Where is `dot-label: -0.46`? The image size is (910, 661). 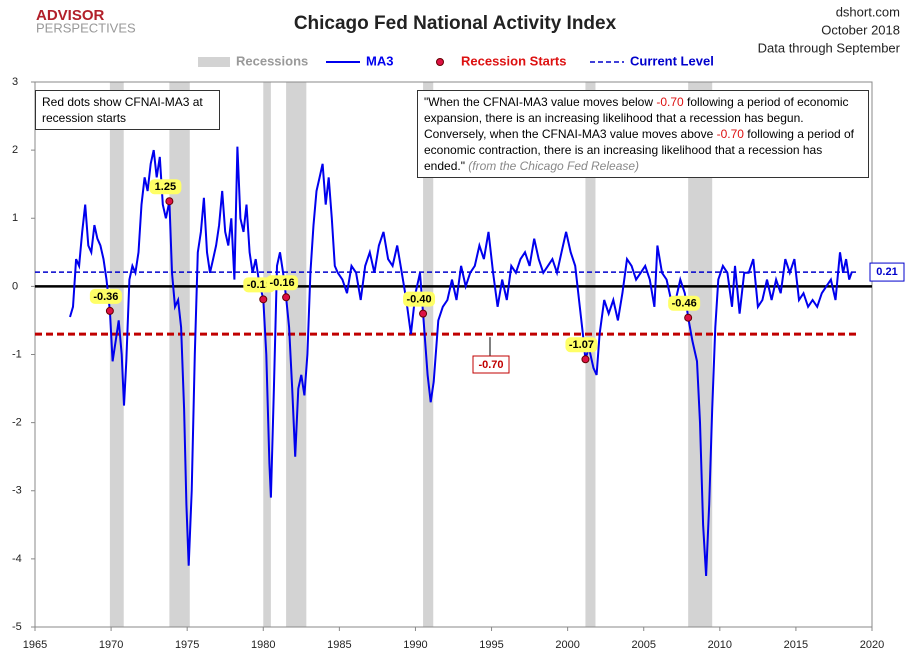 dot-label: -0.46 is located at coordinates (684, 304).